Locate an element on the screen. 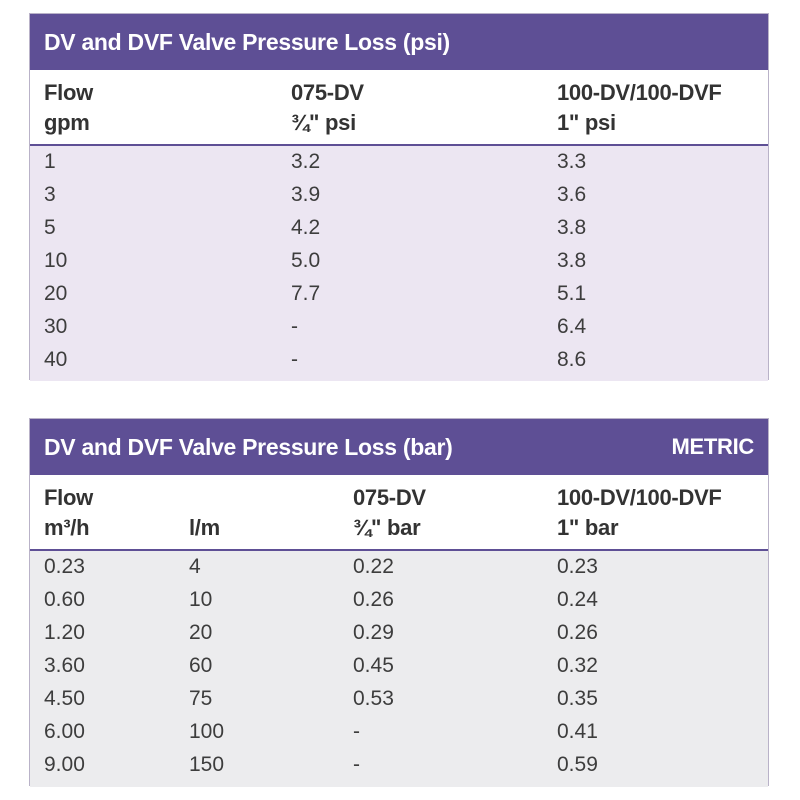  dv075-psi-cell: 3.2 is located at coordinates (306, 161).